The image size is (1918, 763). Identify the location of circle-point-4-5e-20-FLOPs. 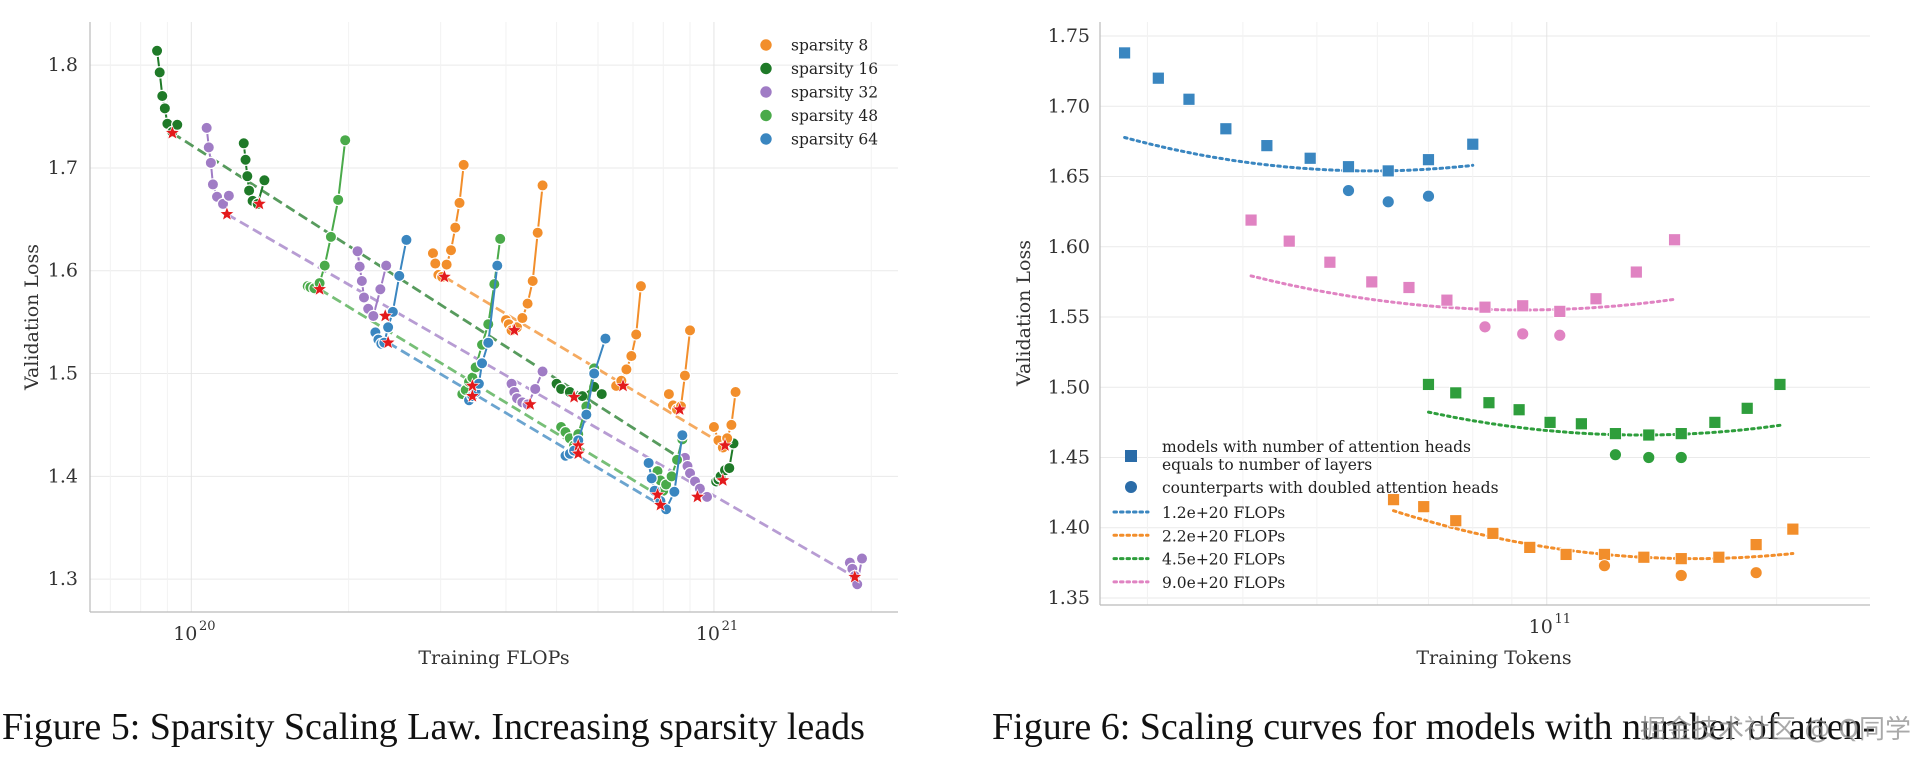
(1649, 457).